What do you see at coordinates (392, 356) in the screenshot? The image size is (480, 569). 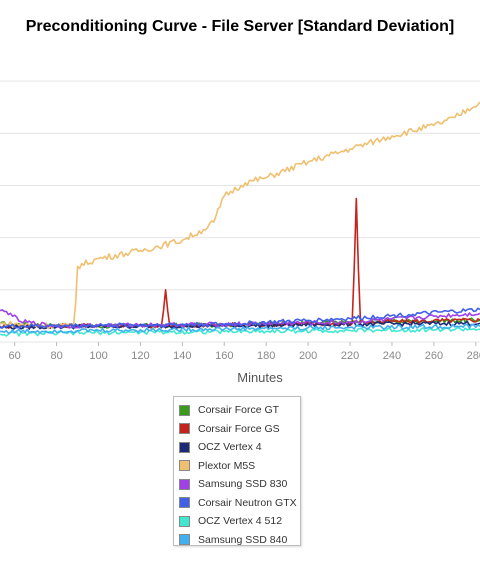 I see `x-tick-label: 240` at bounding box center [392, 356].